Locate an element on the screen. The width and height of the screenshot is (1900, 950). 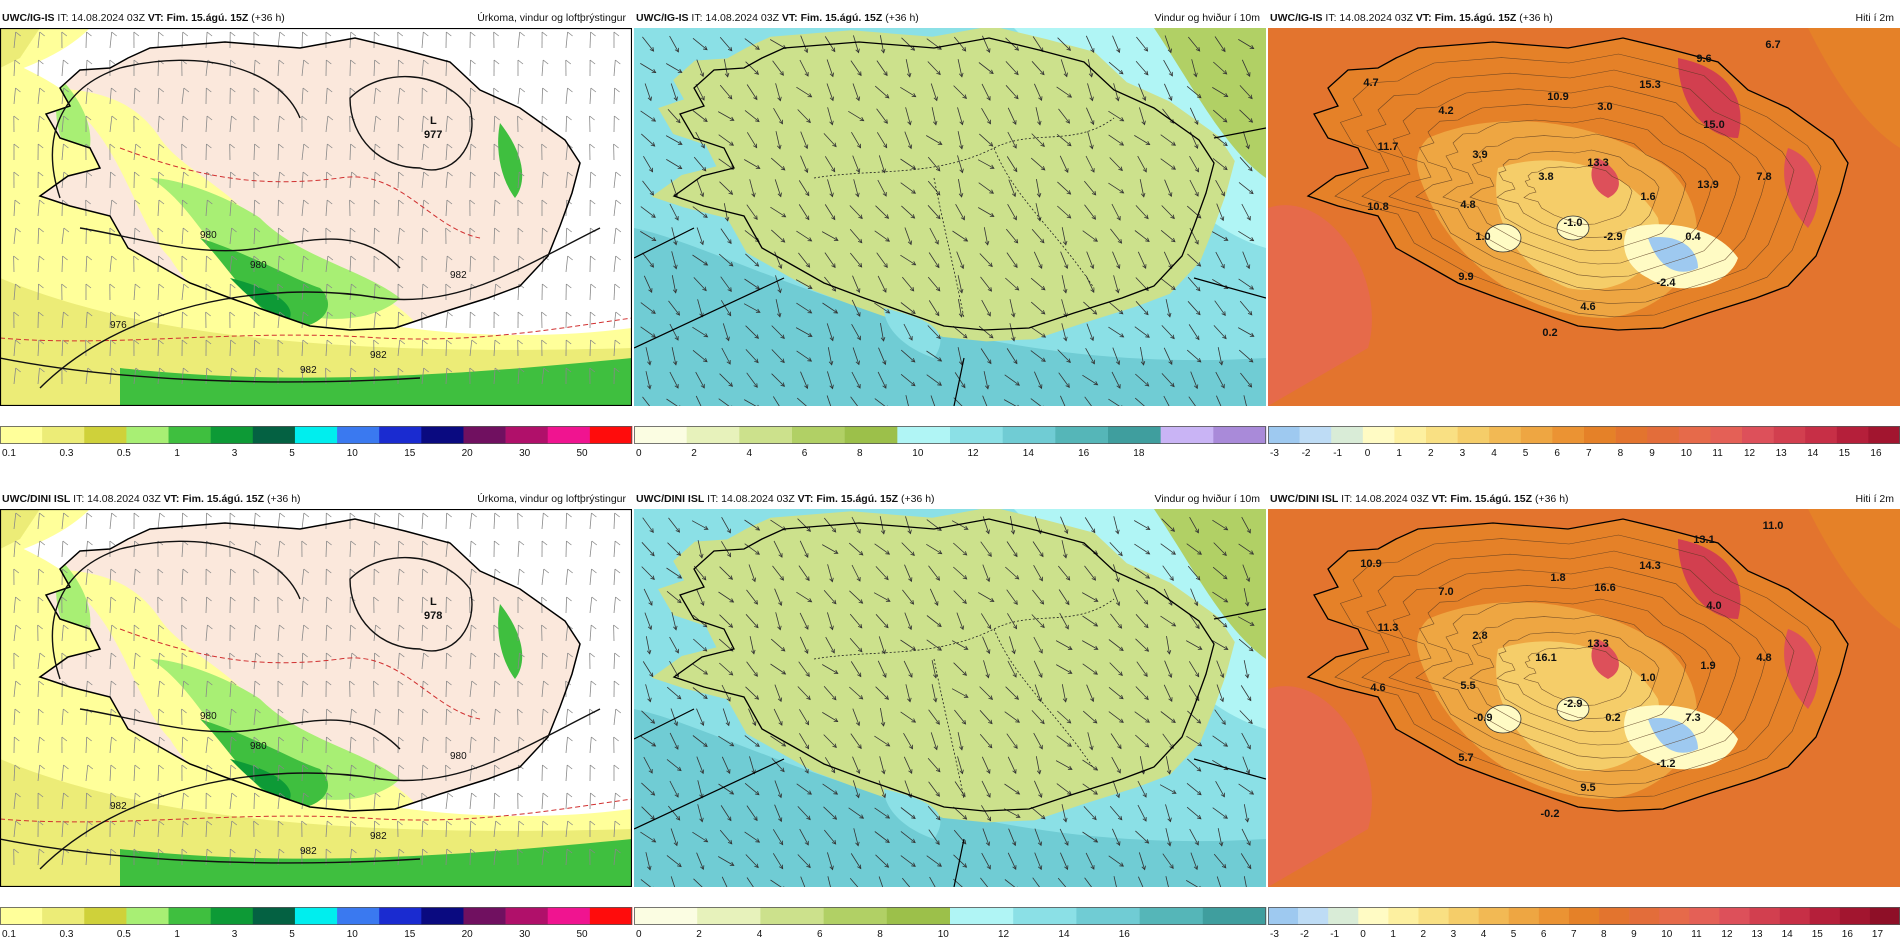
colorbar-label: 3 is located at coordinates (1463, 453).